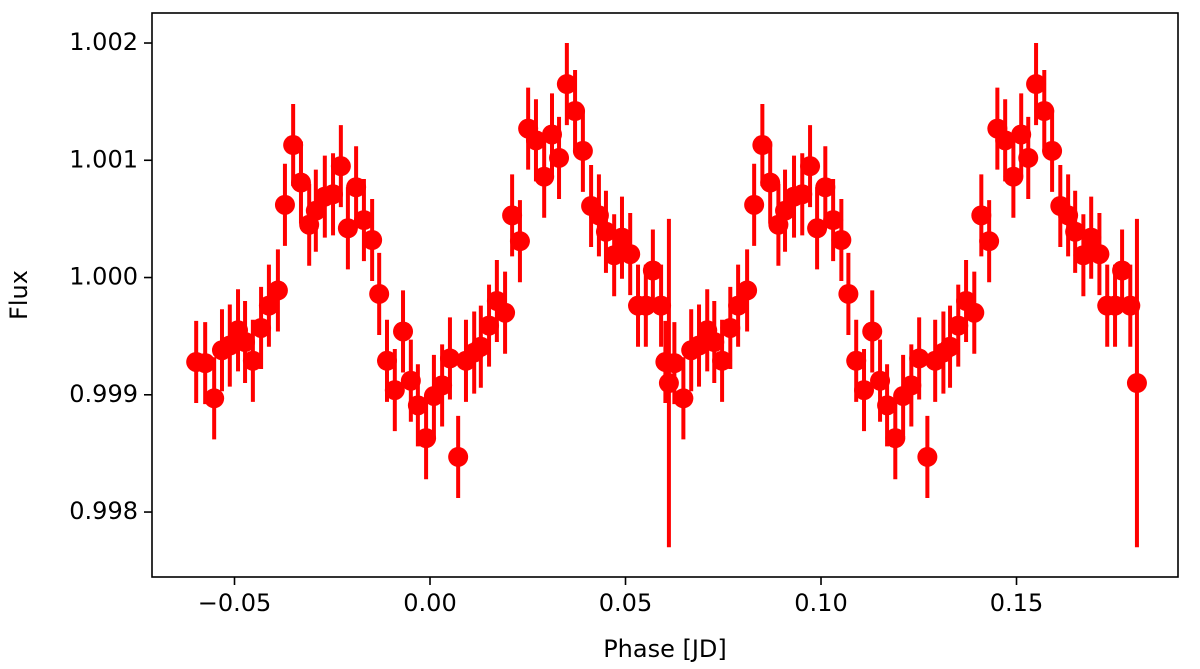 The image size is (1200, 669). Describe the element at coordinates (1016, 603) in the screenshot. I see `x-tick-label: 0.15` at that location.